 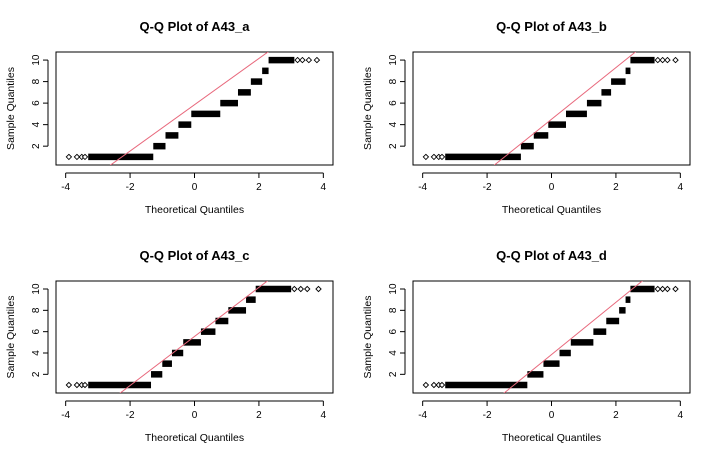 I want to click on plot-title: Q-Q Plot of A43_b, so click(x=551, y=26).